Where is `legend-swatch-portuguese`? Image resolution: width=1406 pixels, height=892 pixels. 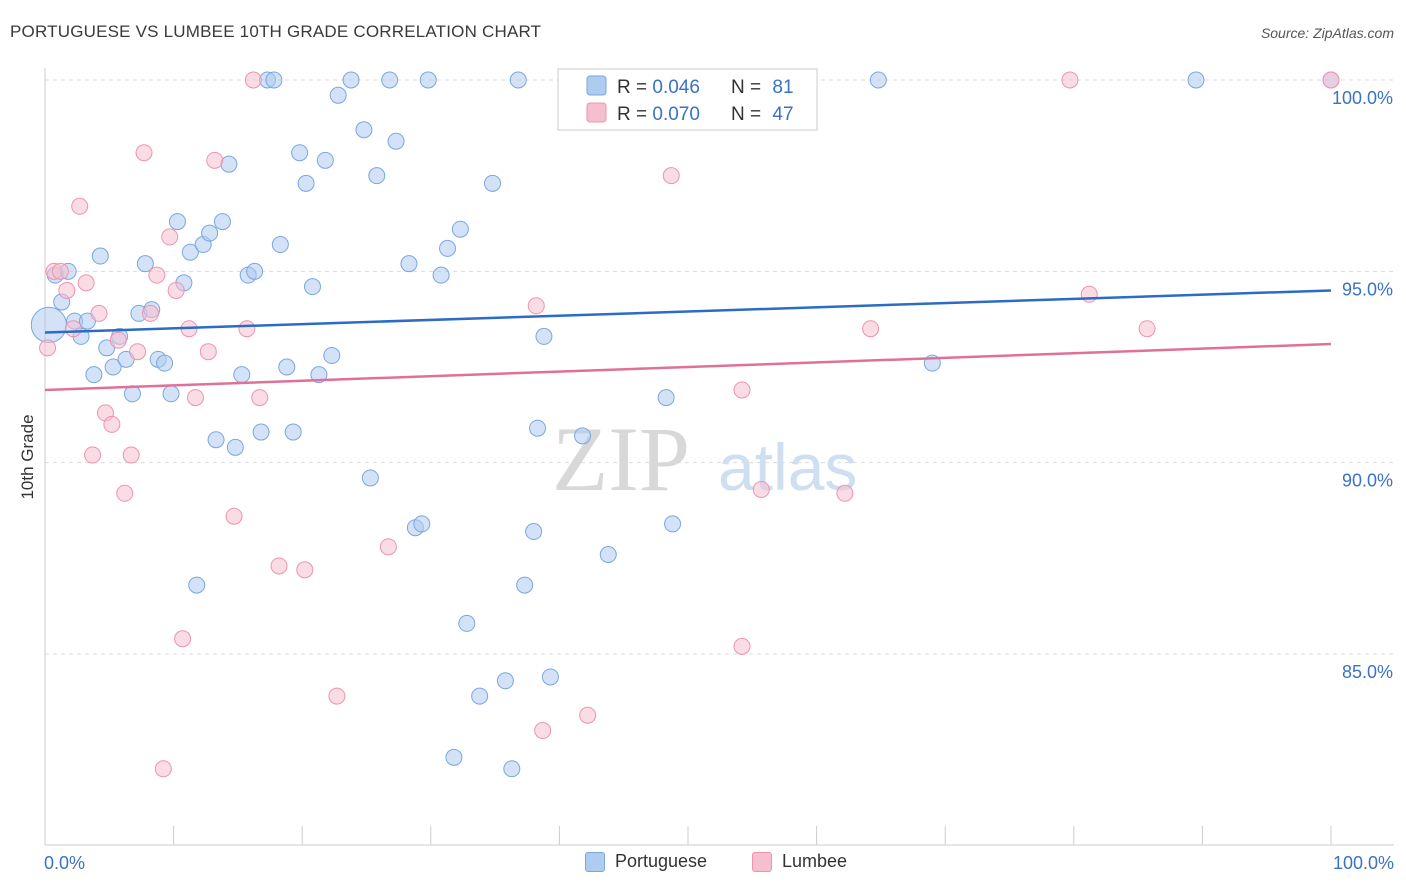 legend-swatch-portuguese is located at coordinates (596, 85).